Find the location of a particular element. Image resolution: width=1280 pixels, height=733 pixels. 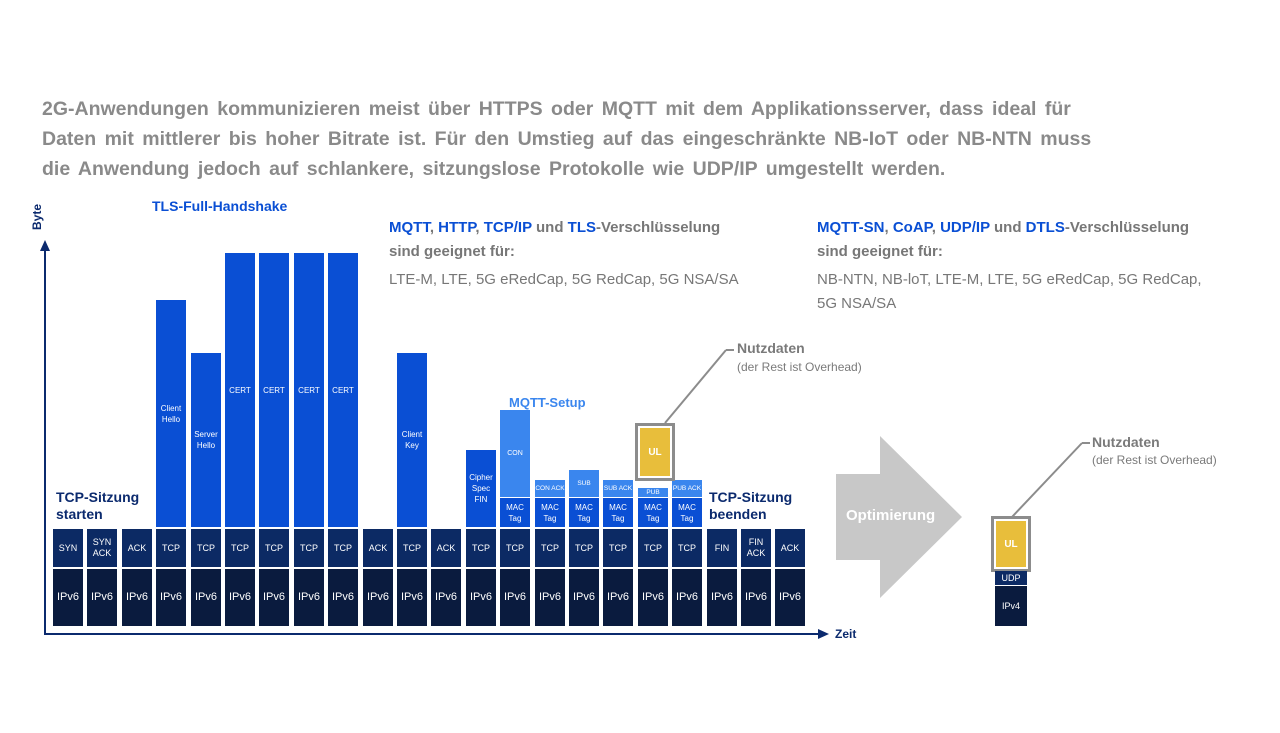

optimization-label: Optimierung is located at coordinates (891, 515).